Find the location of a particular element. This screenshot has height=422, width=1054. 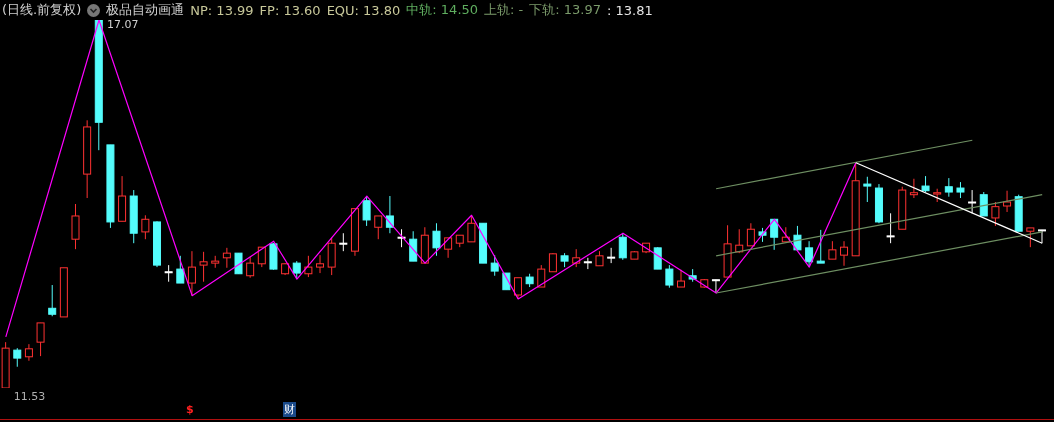

annotation: 17.07 is located at coordinates (122, 24).